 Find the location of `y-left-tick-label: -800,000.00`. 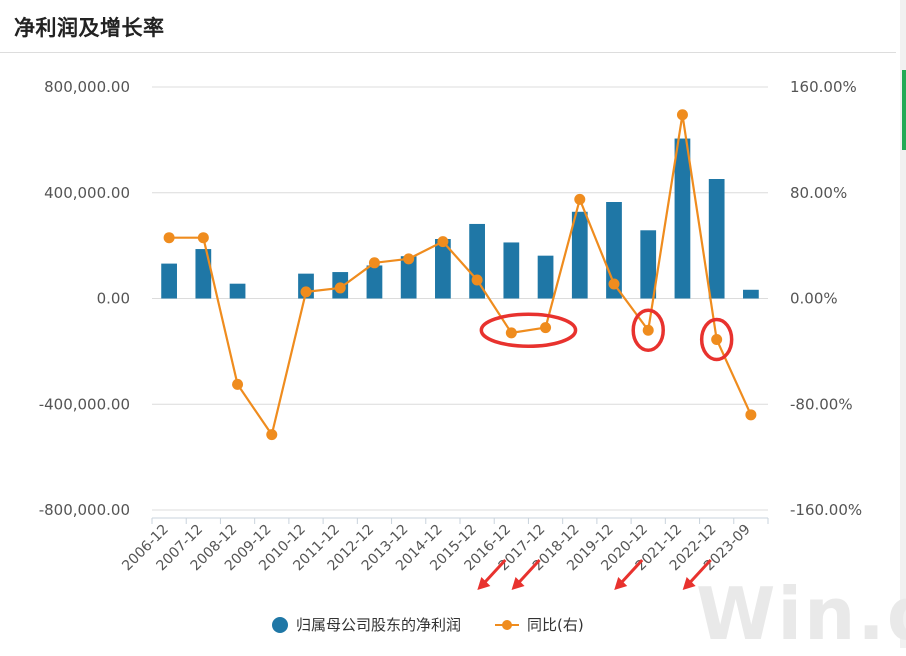

y-left-tick-label: -800,000.00 is located at coordinates (84, 510).